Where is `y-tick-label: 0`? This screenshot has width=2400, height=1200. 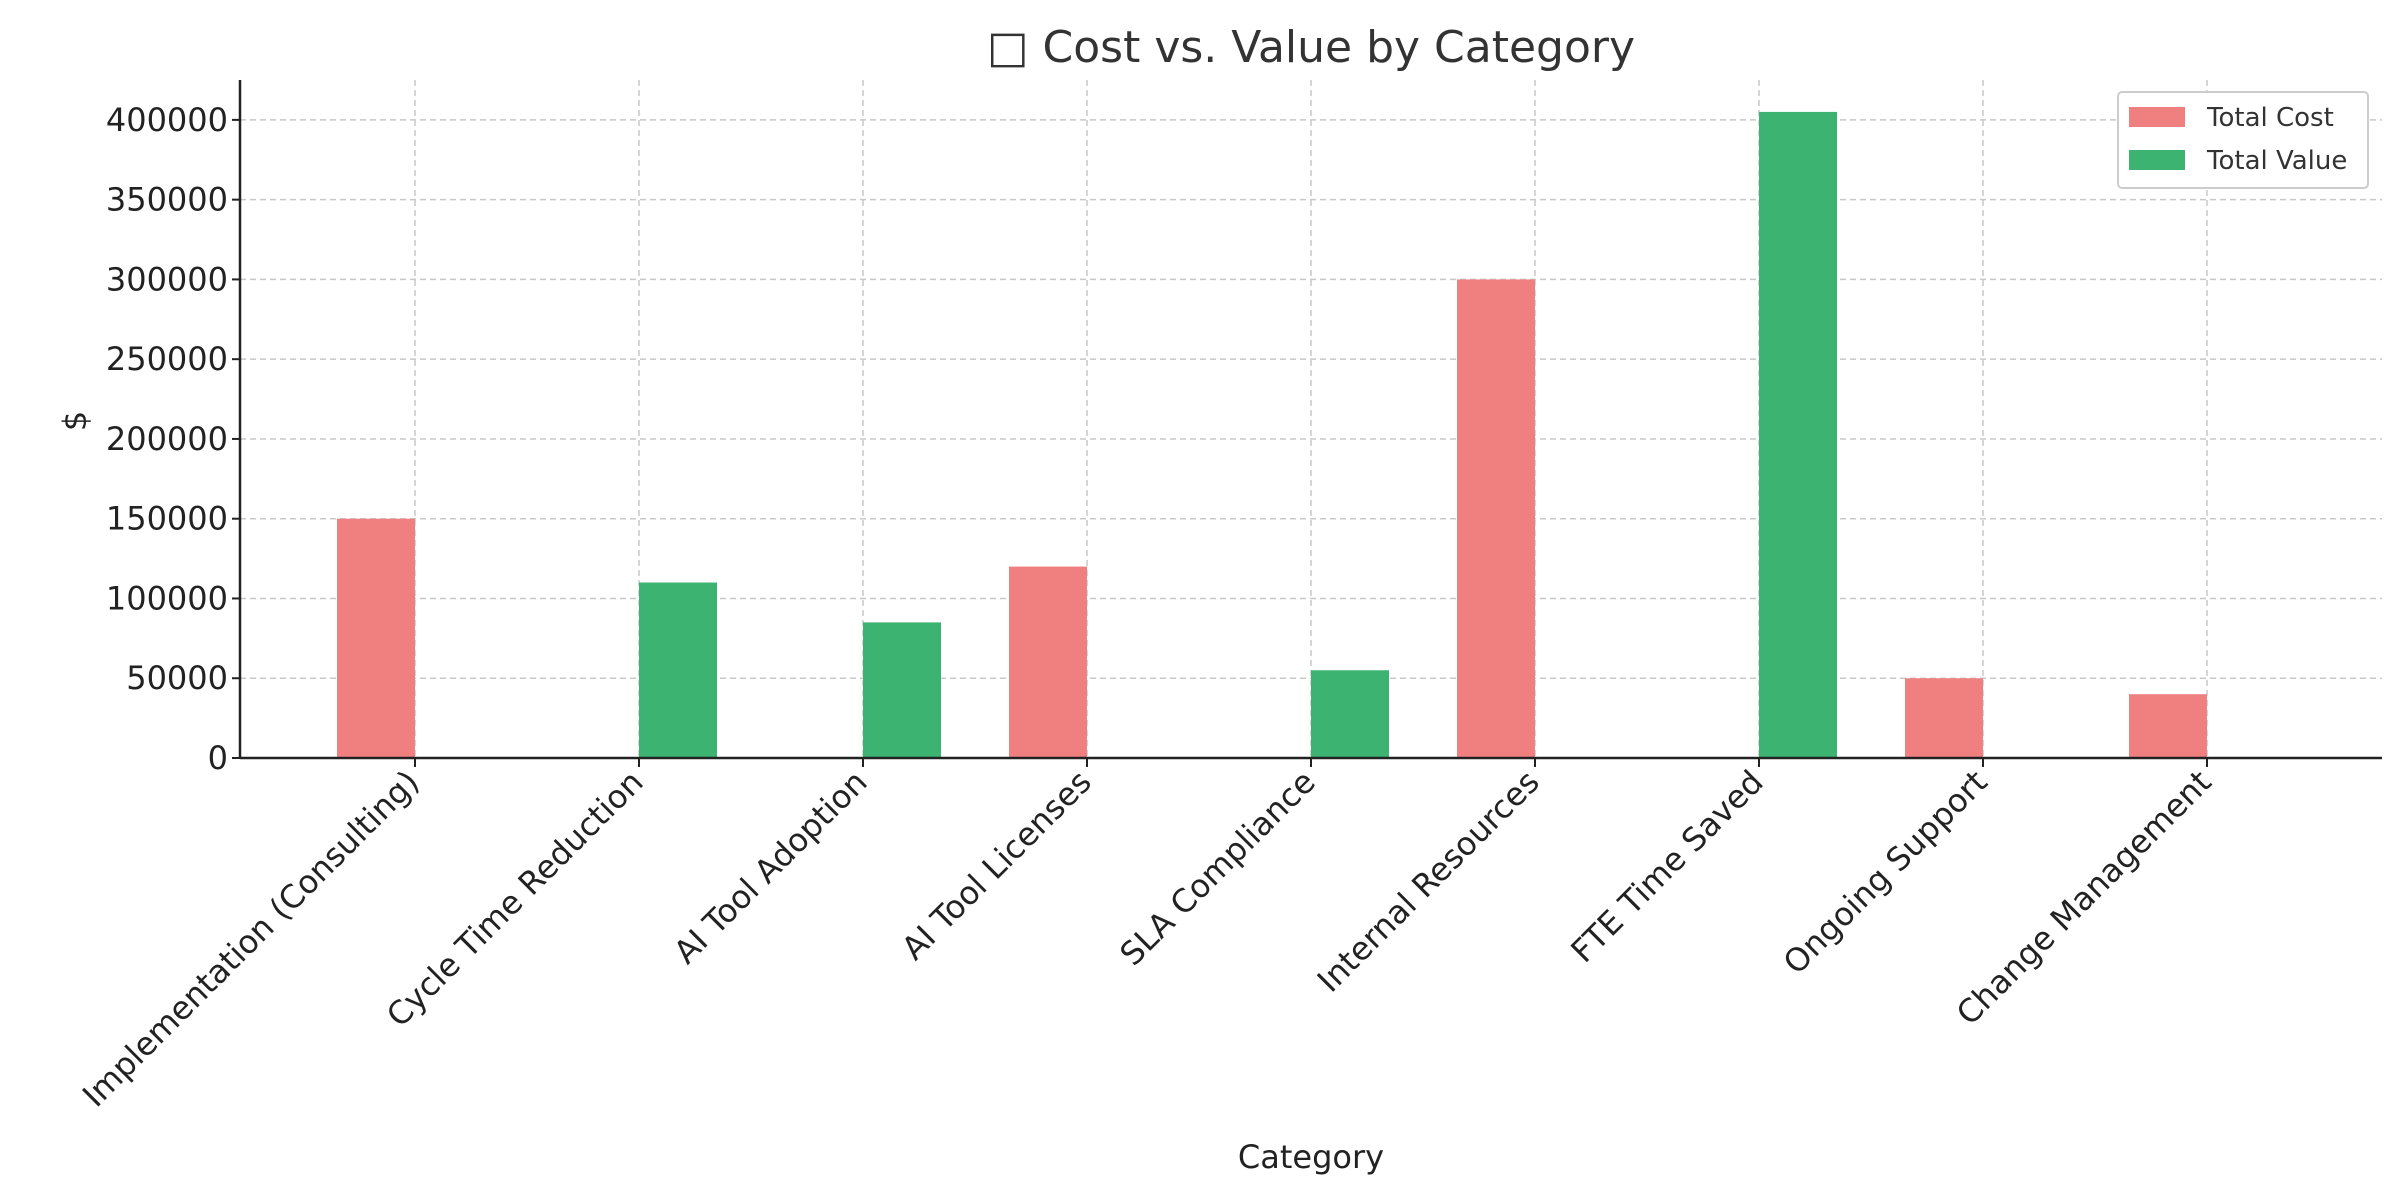
y-tick-label: 0 is located at coordinates (218, 758).